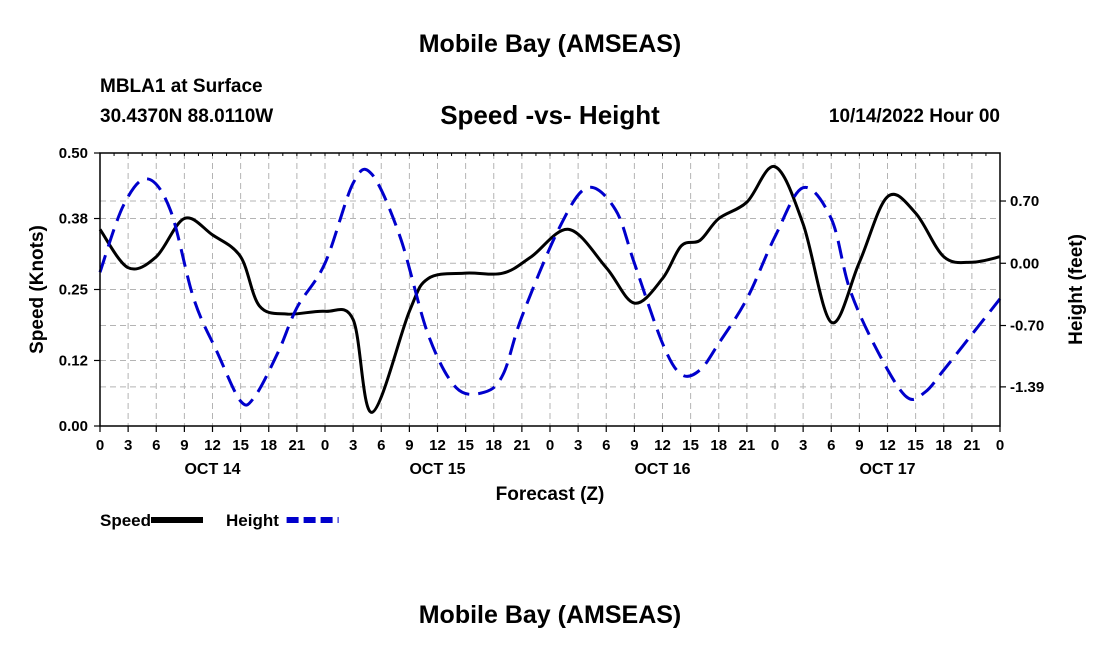  What do you see at coordinates (550, 44) in the screenshot?
I see `chart-title: Mobile Bay (AMSEAS)` at bounding box center [550, 44].